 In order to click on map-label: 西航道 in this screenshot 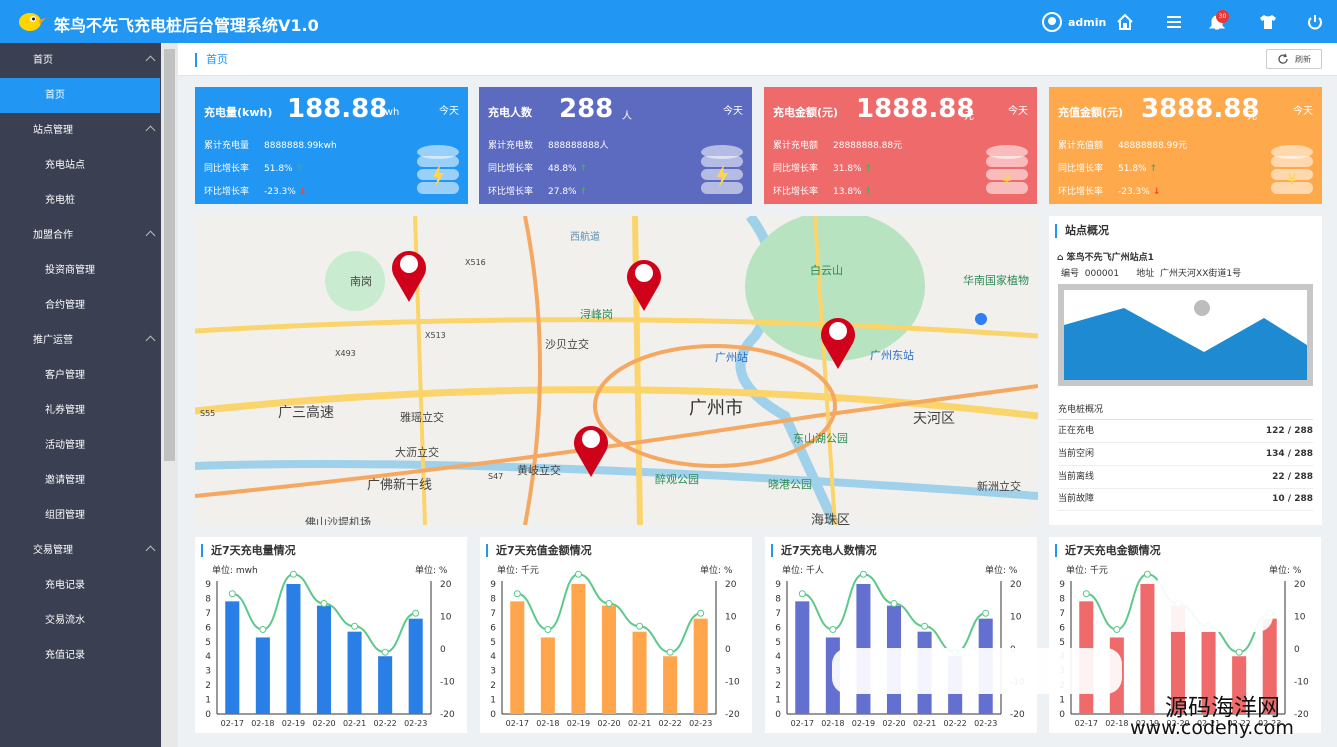, I will do `click(585, 237)`.